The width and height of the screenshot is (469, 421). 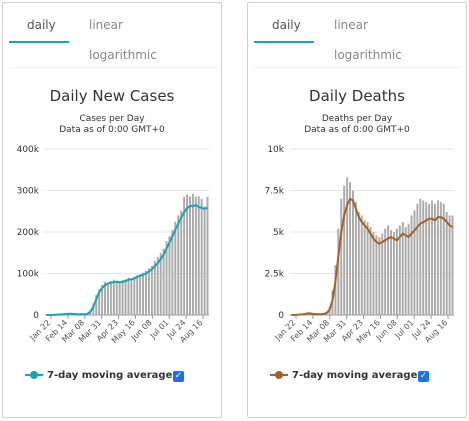 What do you see at coordinates (357, 119) in the screenshot?
I see `chart-subtitle: Deaths per Day` at bounding box center [357, 119].